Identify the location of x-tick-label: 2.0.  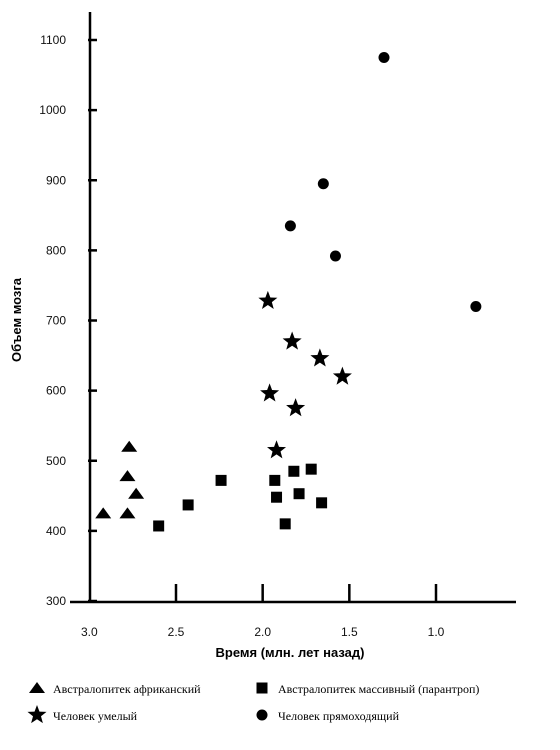
(262, 632).